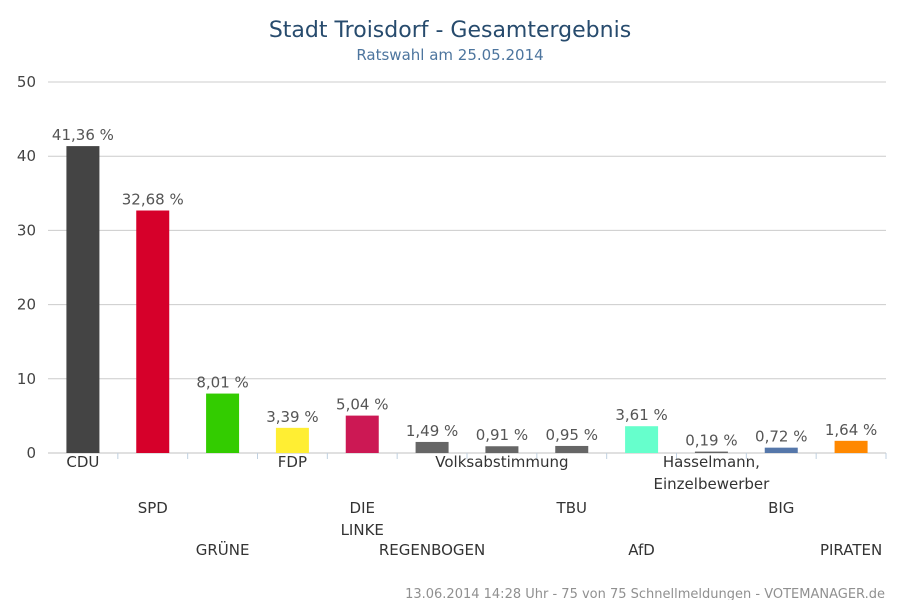 This screenshot has width=900, height=600. Describe the element at coordinates (432, 550) in the screenshot. I see `x-category-label: REGENBOGEN` at that location.